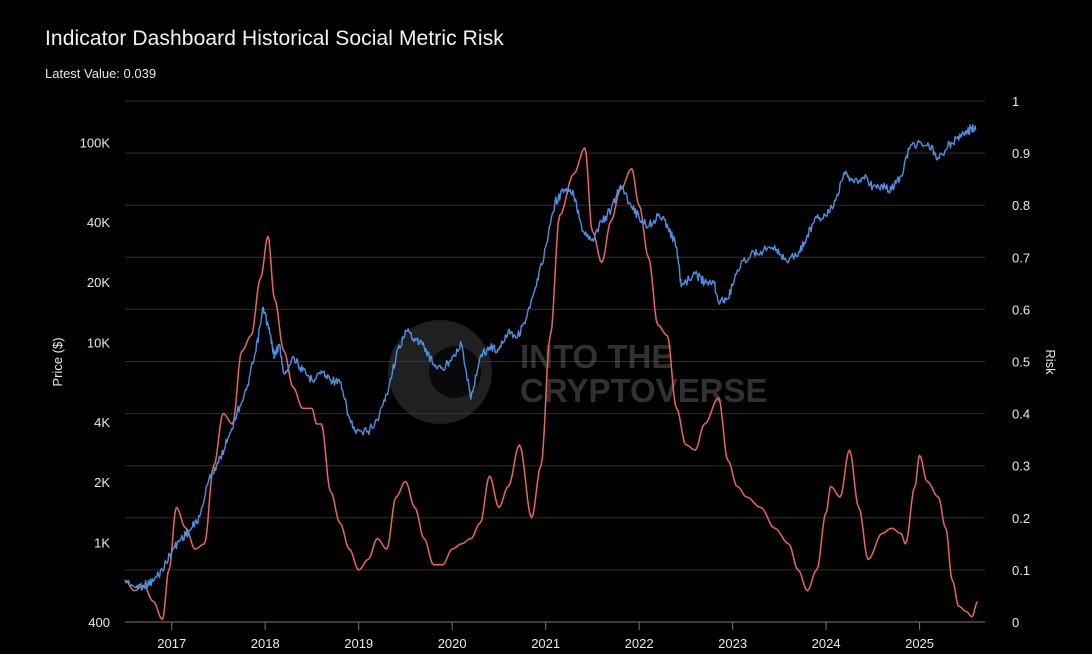 The image size is (1092, 654). What do you see at coordinates (732, 643) in the screenshot?
I see `x-tick-label: 2023` at bounding box center [732, 643].